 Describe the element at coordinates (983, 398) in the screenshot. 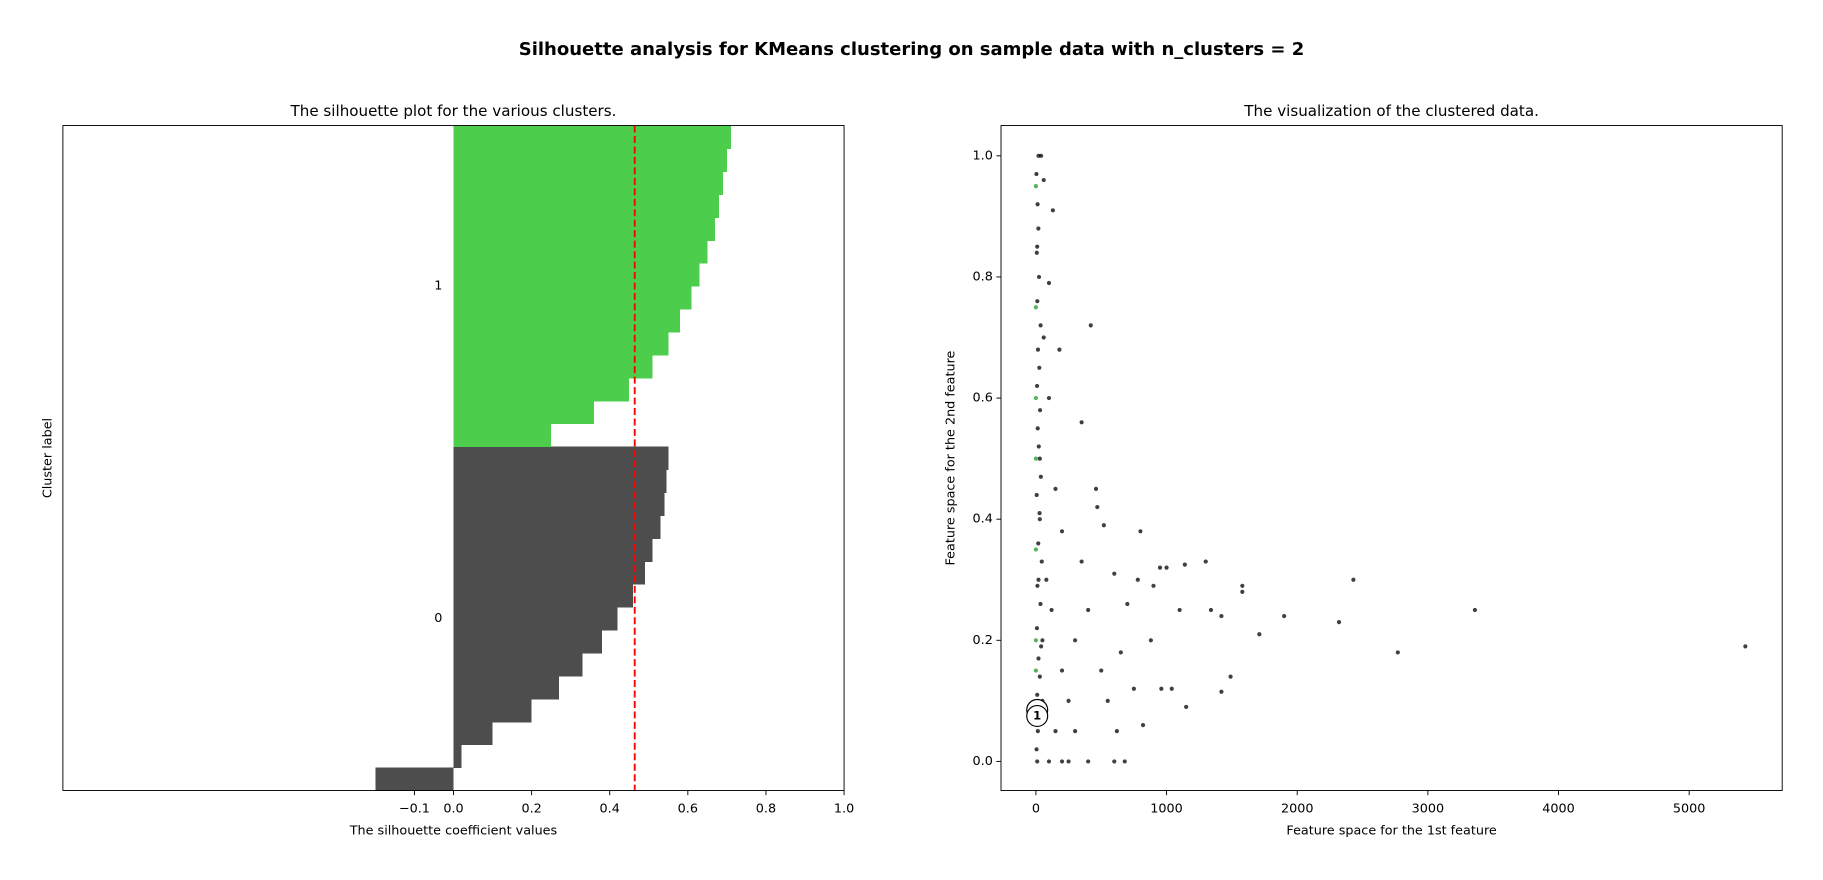

I see `y-tick-label: 0.6` at that location.